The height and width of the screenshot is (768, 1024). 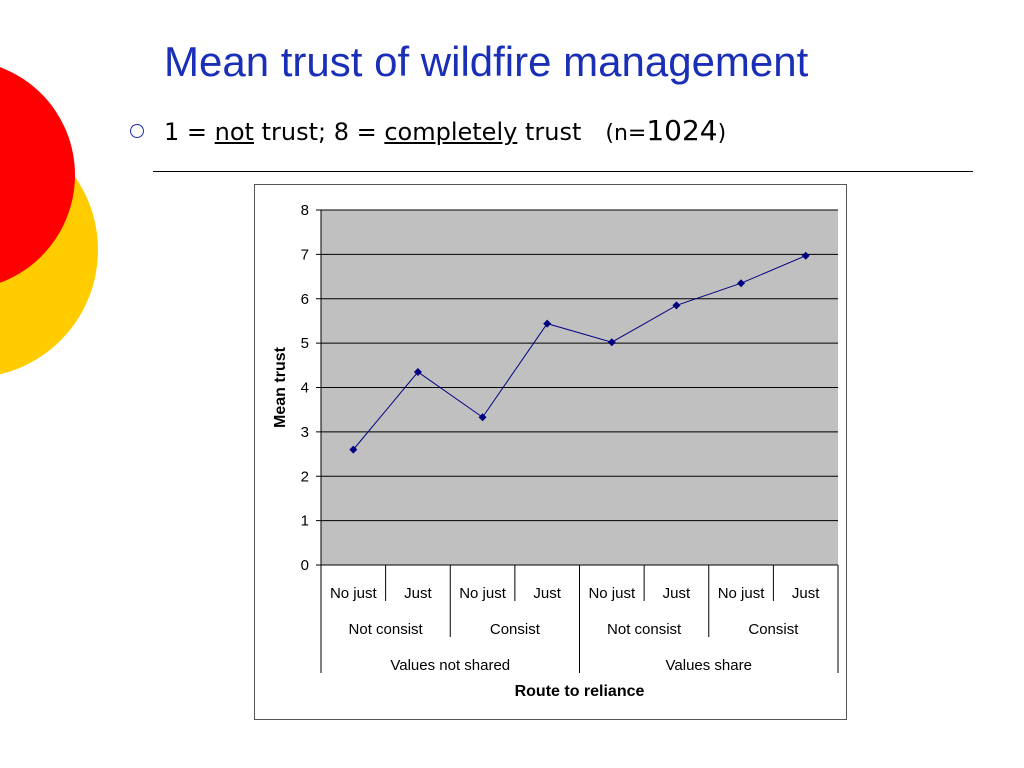 I want to click on y-tick-label: 0, so click(x=305, y=565).